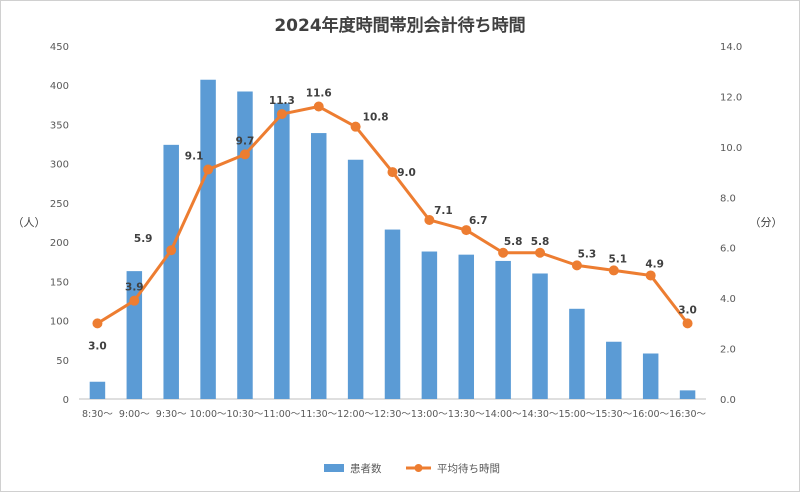 The height and width of the screenshot is (495, 800). What do you see at coordinates (613, 414) in the screenshot?
I see `x-tick-label: 15:30～` at bounding box center [613, 414].